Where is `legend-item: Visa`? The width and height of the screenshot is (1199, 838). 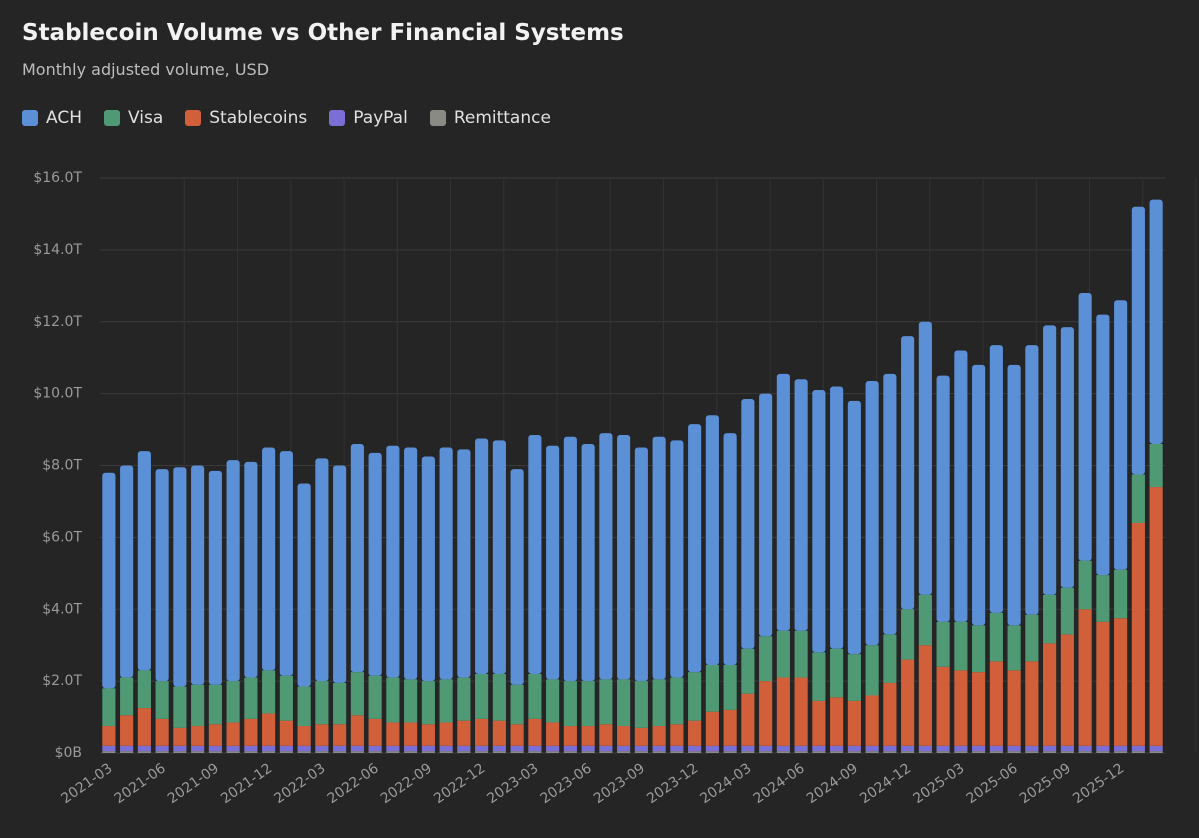 legend-item: Visa is located at coordinates (133, 118).